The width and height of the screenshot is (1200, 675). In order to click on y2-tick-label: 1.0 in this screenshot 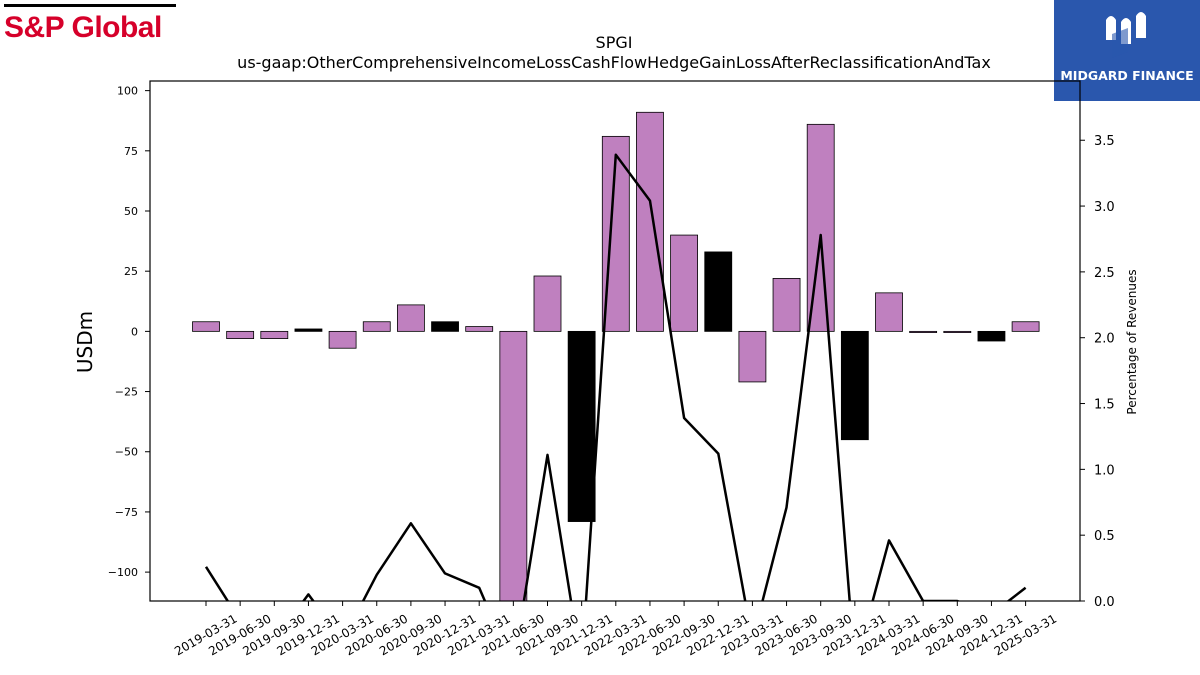, I will do `click(1104, 470)`.